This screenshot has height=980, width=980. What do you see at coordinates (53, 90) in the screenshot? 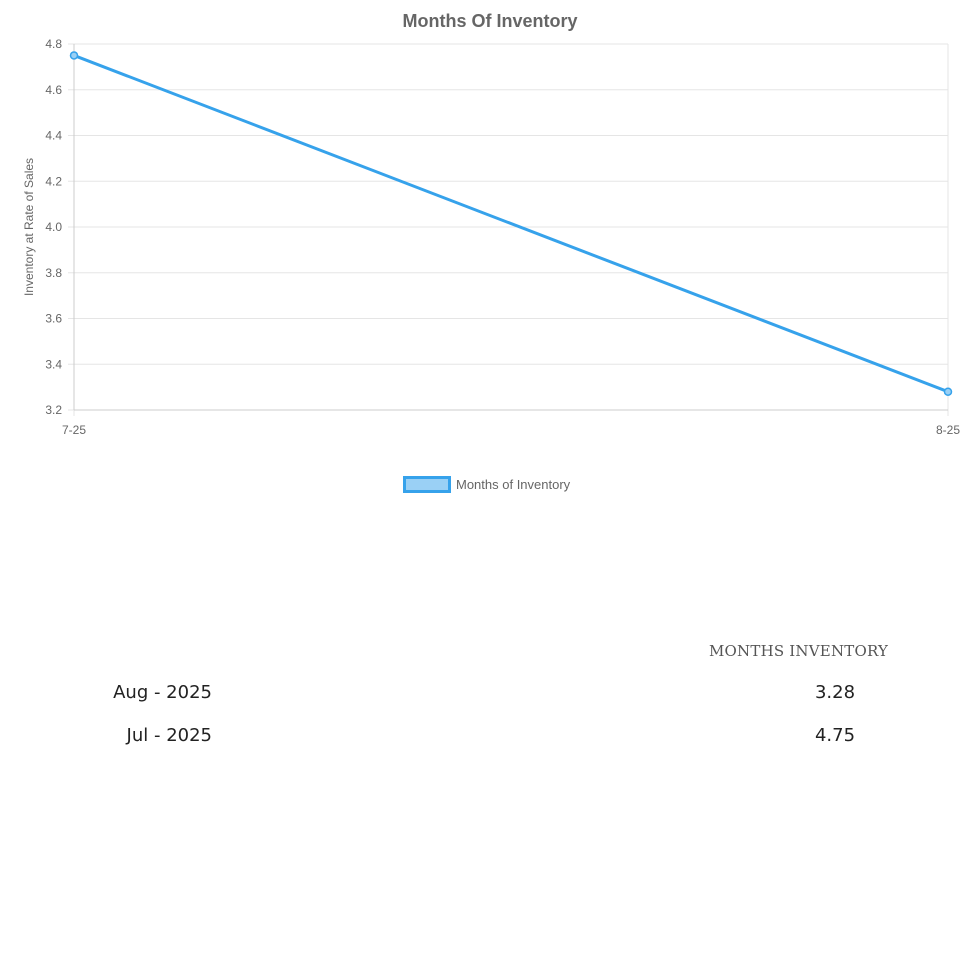
I see `y-tick-label: 4.6` at bounding box center [53, 90].